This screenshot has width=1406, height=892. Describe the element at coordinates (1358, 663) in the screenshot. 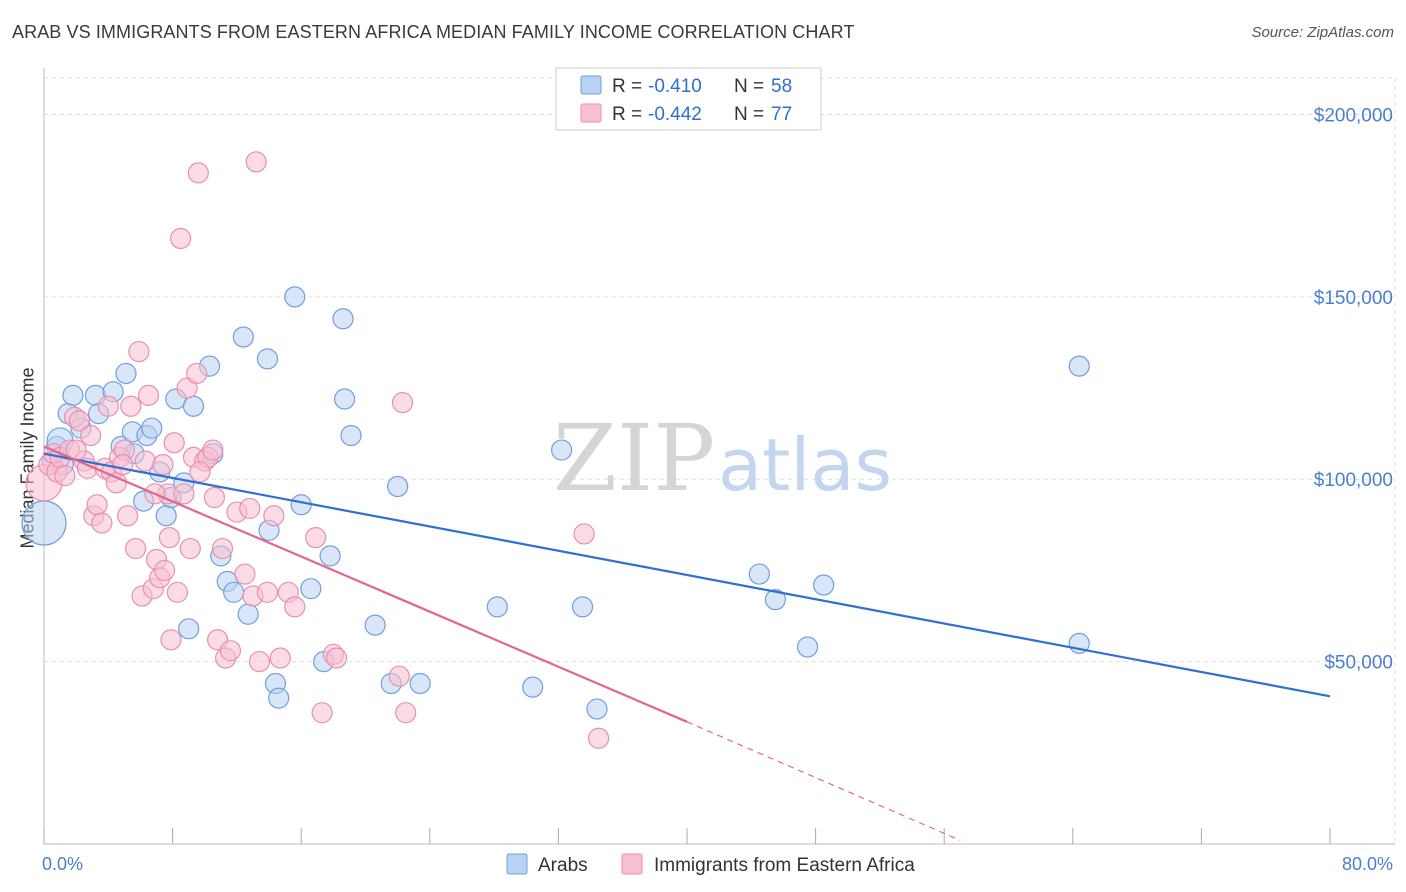

I see `y-tick-label-0: $50,000` at that location.